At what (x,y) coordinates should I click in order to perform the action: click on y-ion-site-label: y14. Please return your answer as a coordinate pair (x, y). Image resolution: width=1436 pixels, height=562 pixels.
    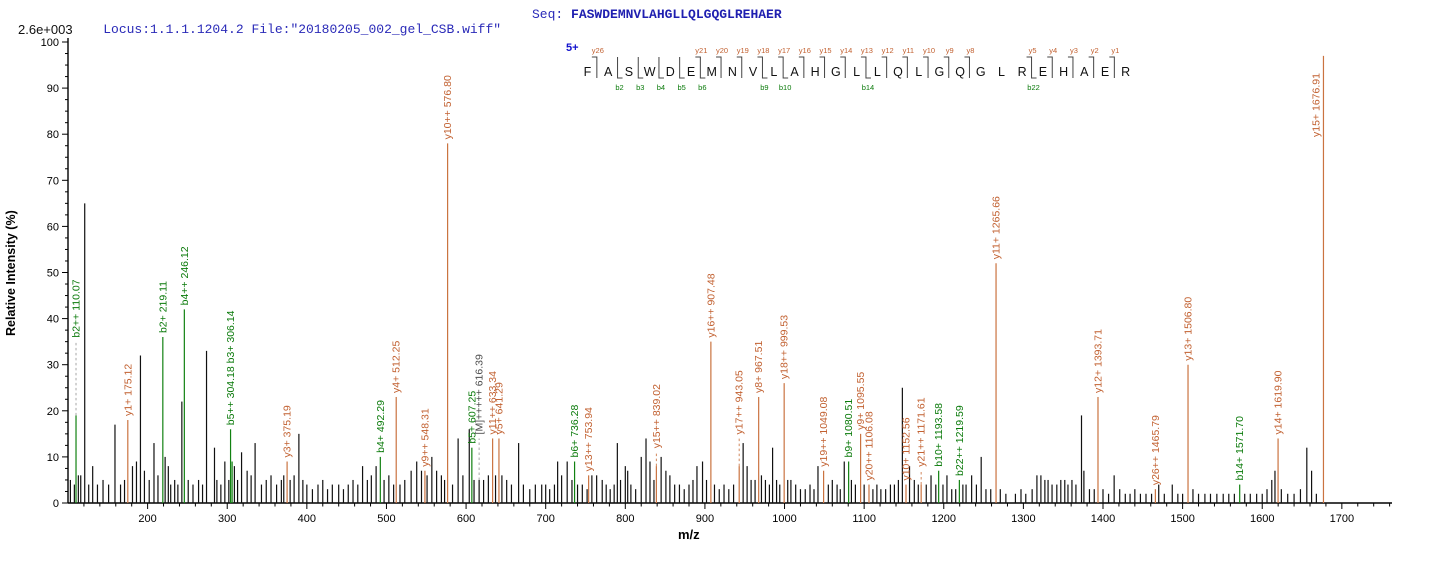
    Looking at the image, I should click on (846, 50).